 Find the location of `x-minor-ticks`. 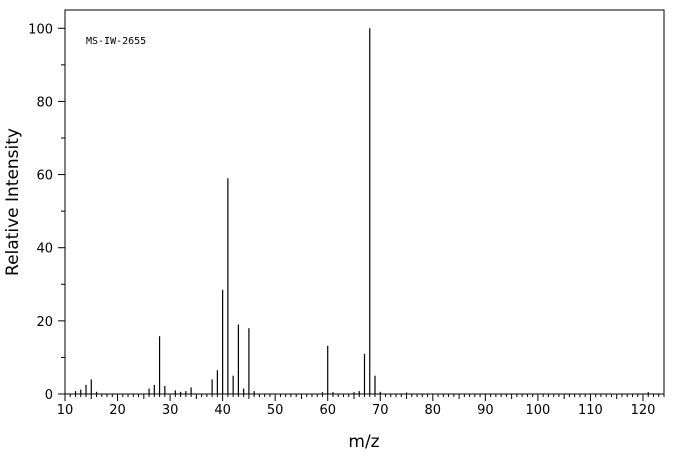

x-minor-ticks is located at coordinates (367, 396).